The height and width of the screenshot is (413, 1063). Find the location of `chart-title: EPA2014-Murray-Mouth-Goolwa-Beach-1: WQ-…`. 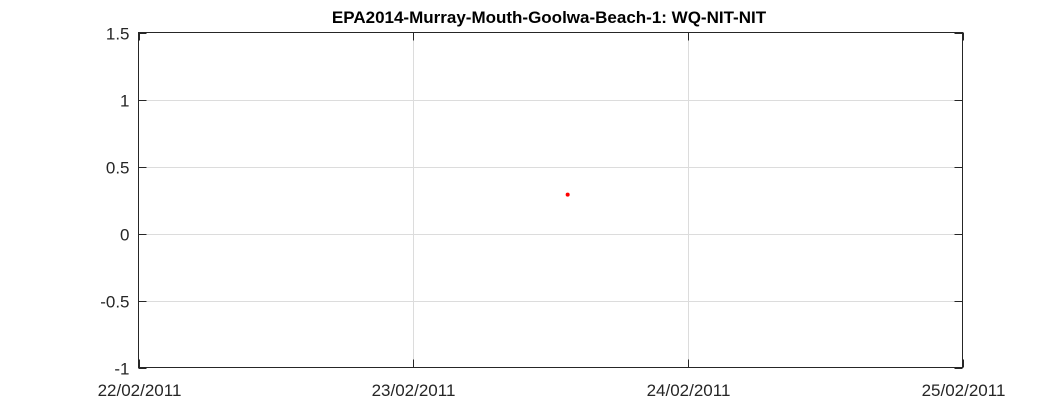

chart-title: EPA2014-Murray-Mouth-Goolwa-Beach-1: WQ-… is located at coordinates (549, 17).